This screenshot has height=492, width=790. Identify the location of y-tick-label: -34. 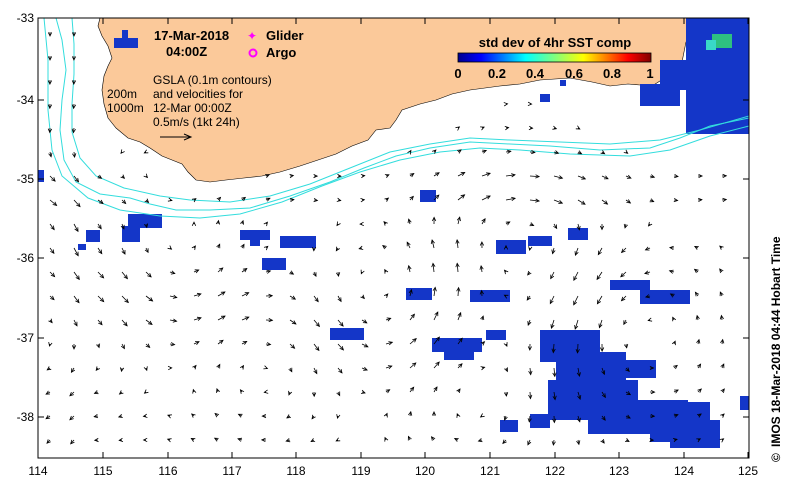
(26, 100).